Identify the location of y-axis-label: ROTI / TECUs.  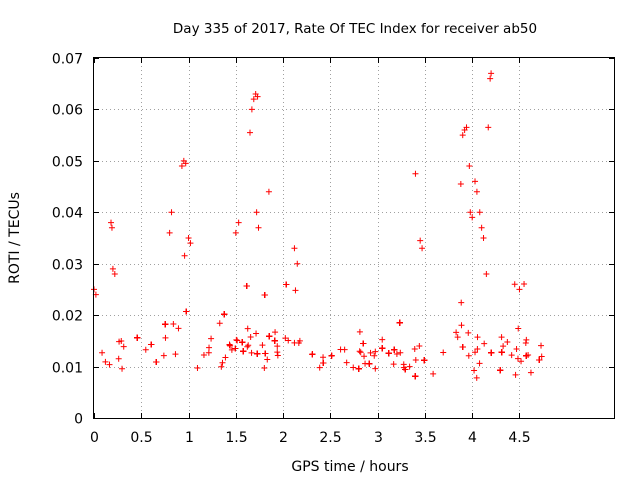
(15, 238).